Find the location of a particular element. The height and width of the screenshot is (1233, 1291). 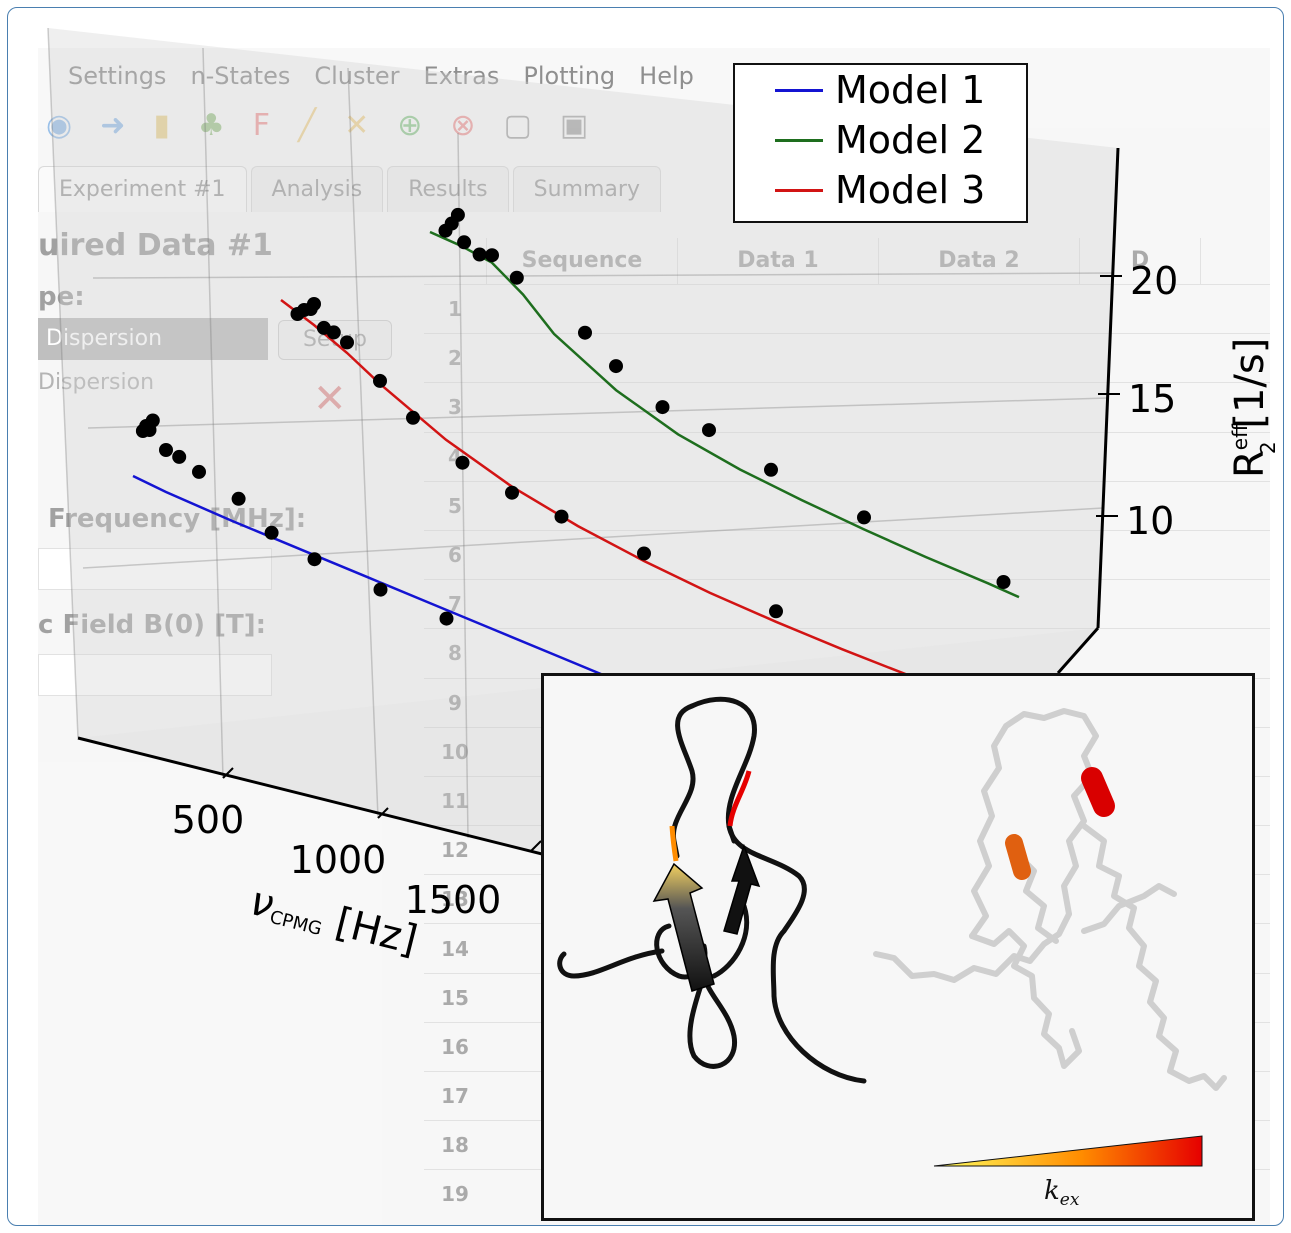

back-icon: ◉ is located at coordinates (59, 131).